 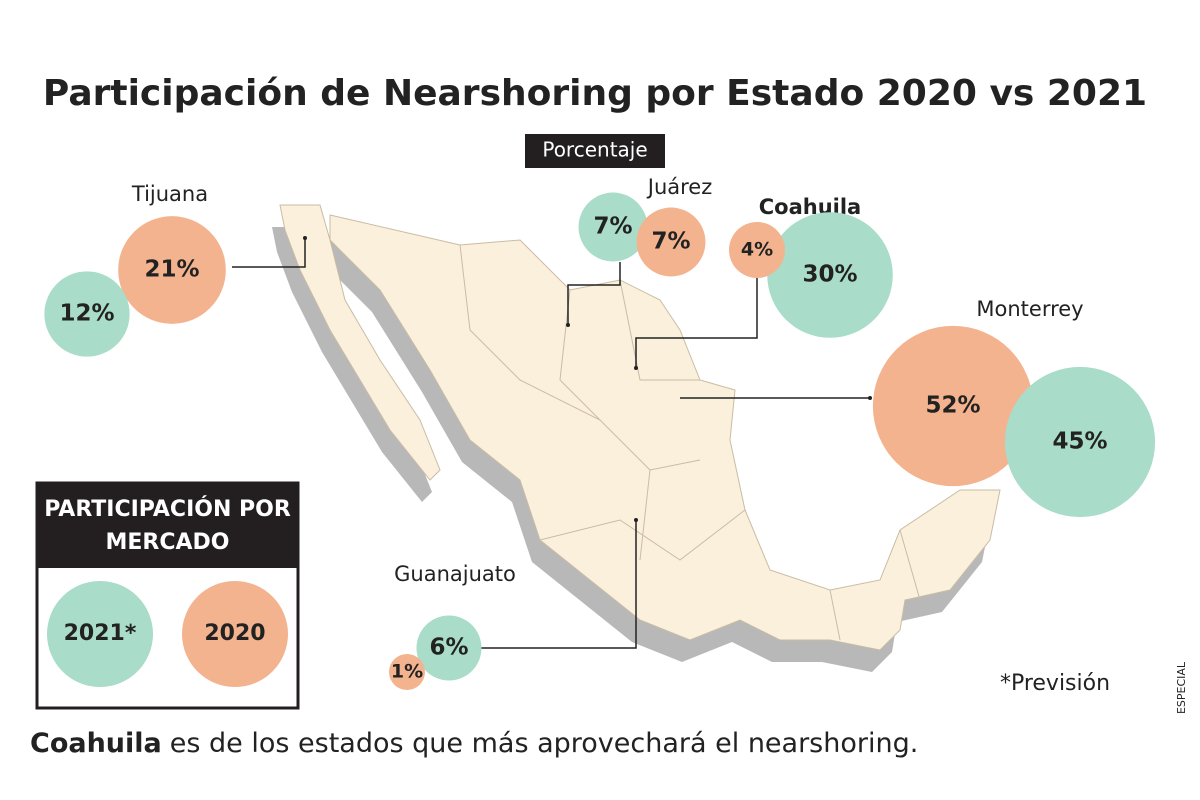 I want to click on caption-bold: Coahuila, so click(x=96, y=743).